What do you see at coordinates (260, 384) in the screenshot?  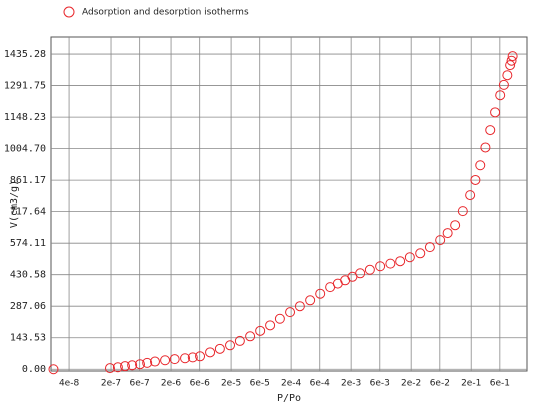 I see `x-tick-label: 6e-5` at bounding box center [260, 384].